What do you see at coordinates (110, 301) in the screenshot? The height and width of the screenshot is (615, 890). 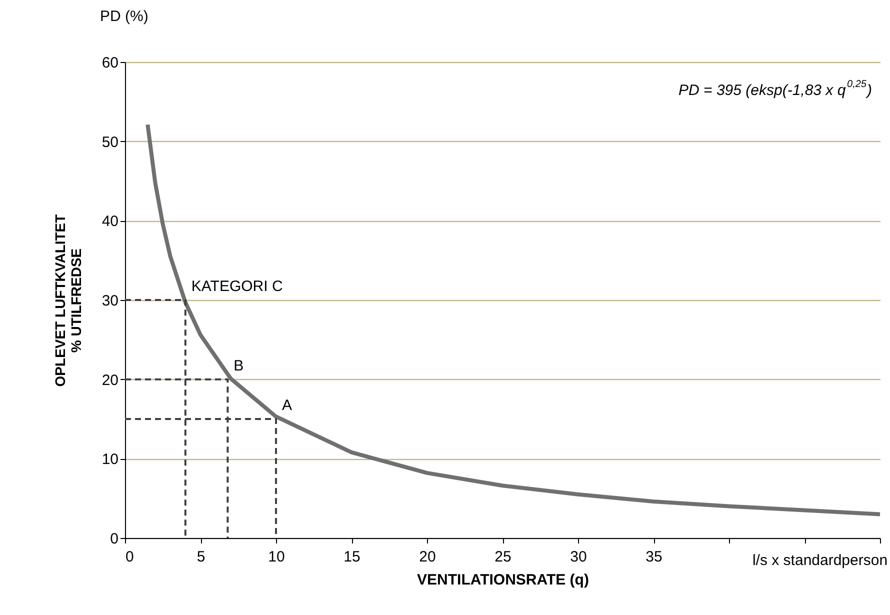 I see `y-tick-label: 30` at bounding box center [110, 301].